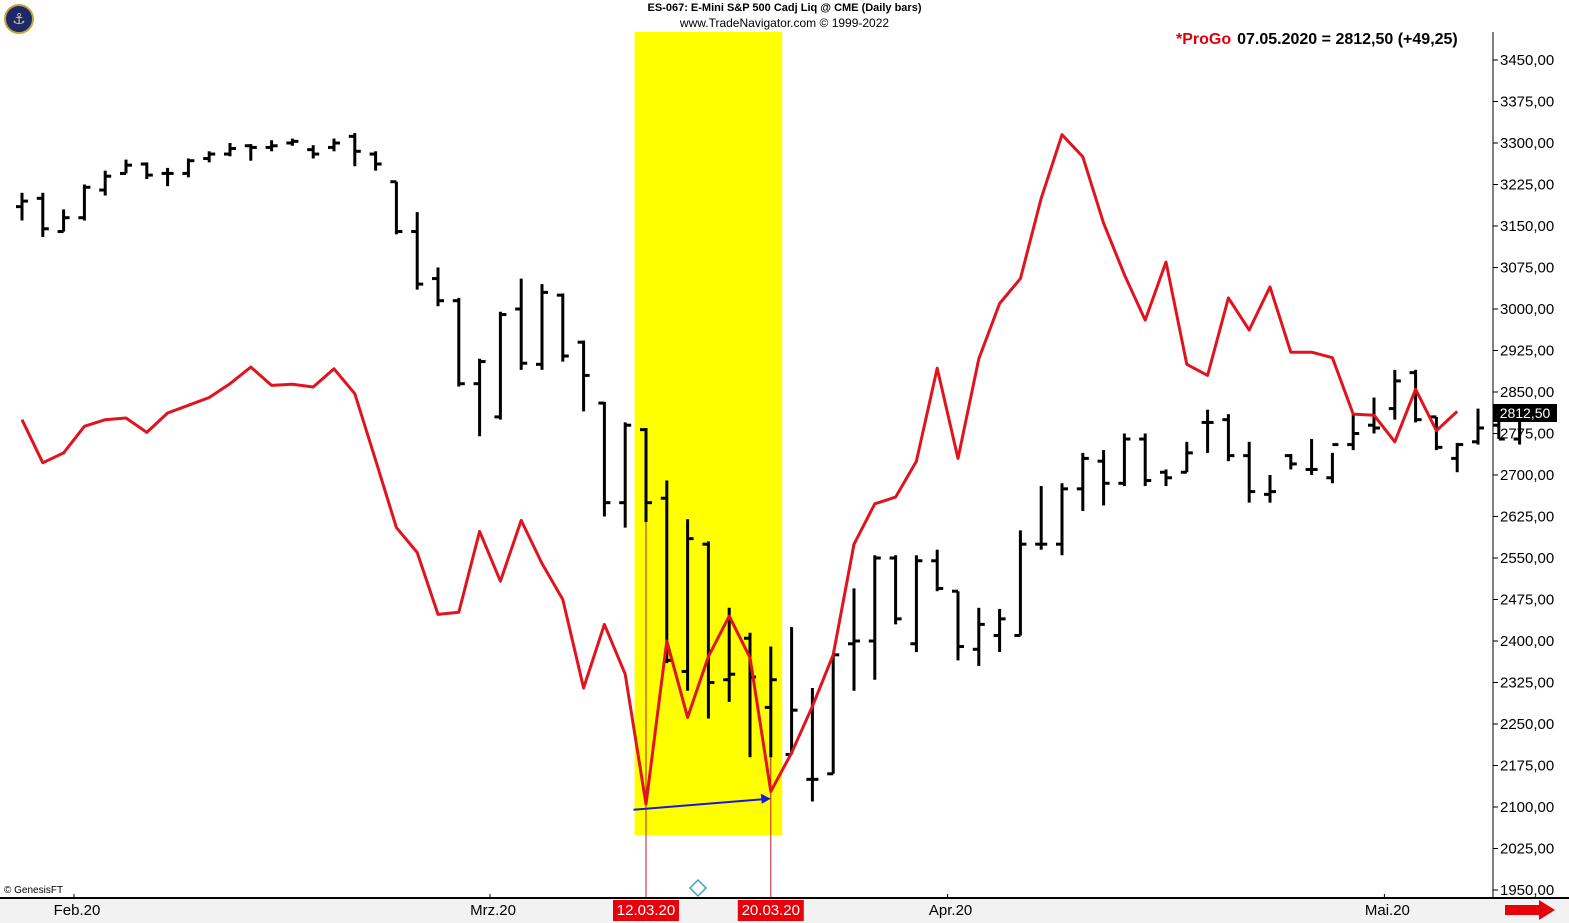 The width and height of the screenshot is (1569, 923). What do you see at coordinates (784, 23) in the screenshot?
I see `chart-subtitle: www.TradeNavigator.com © 1999-2022` at bounding box center [784, 23].